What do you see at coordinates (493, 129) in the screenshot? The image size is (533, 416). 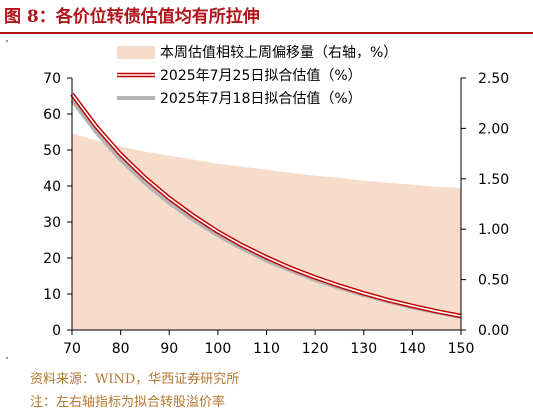 I see `y-right-tick-label: 2.00` at bounding box center [493, 129].